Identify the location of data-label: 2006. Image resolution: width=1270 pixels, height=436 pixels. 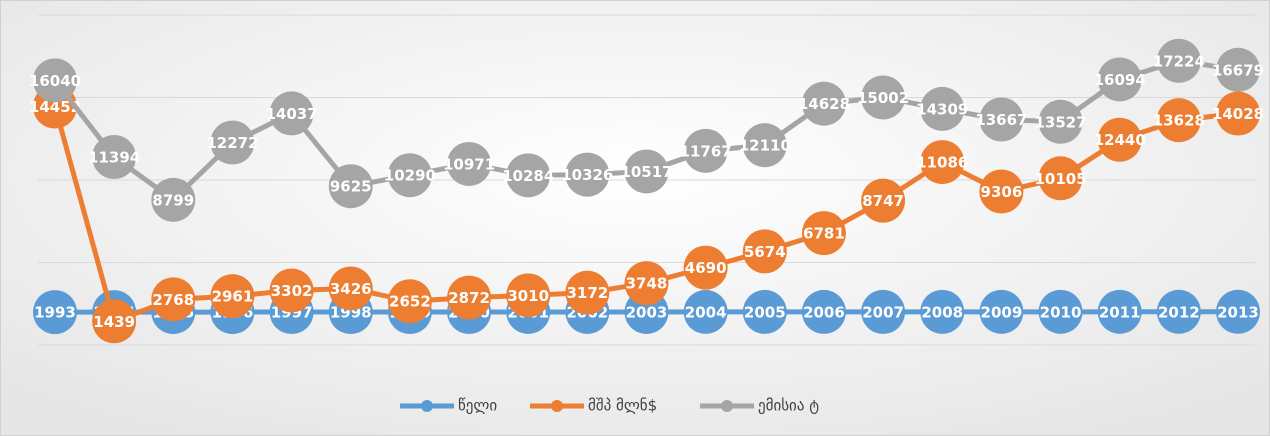
(824, 312).